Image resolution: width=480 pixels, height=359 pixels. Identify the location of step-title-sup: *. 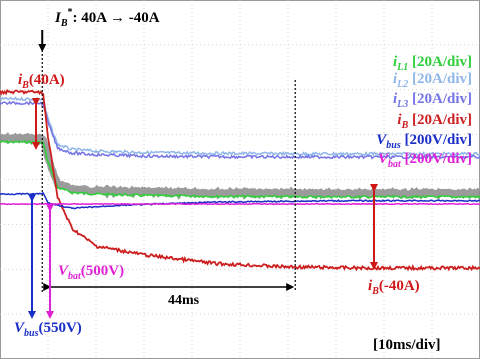
(70, 12).